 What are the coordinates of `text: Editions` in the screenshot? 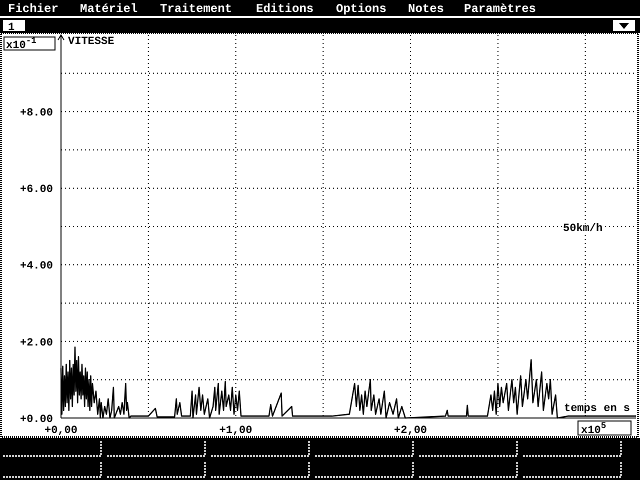 It's located at (285, 9).